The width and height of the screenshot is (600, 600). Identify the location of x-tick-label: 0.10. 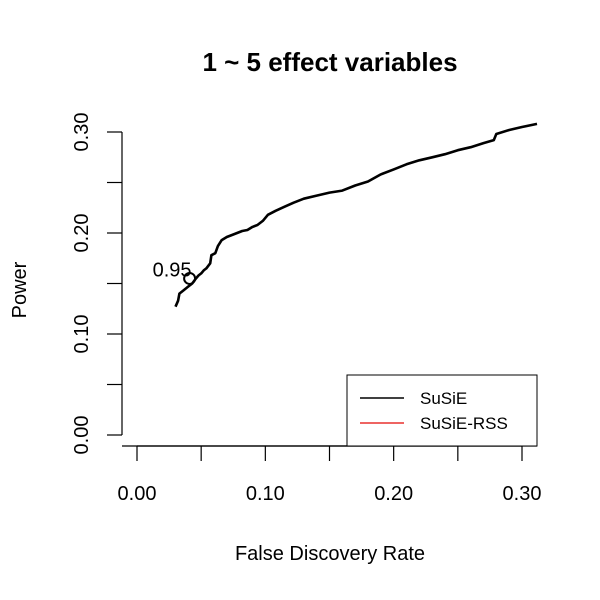
(265, 494).